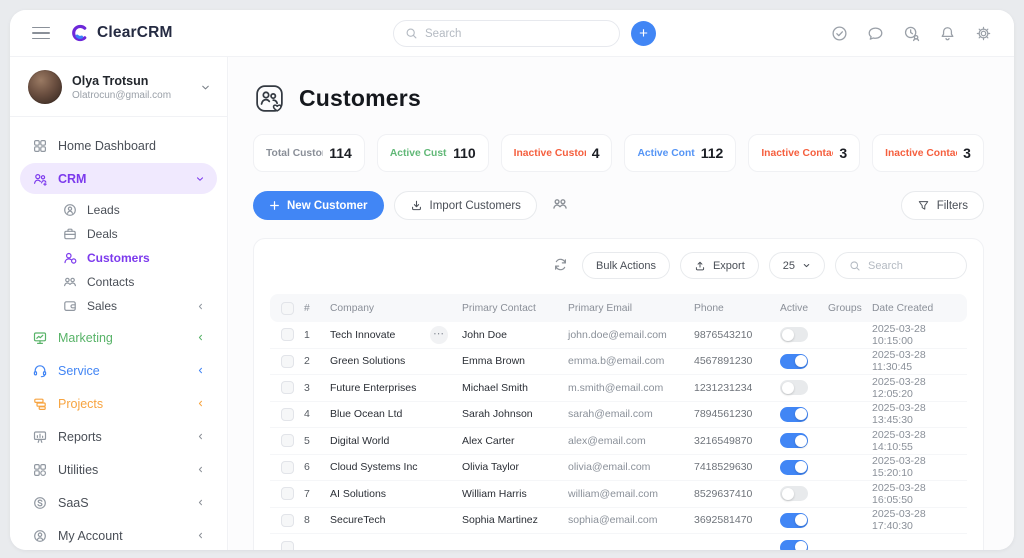 The width and height of the screenshot is (1024, 558). I want to click on user-name: Olya Trotsun, so click(110, 80).